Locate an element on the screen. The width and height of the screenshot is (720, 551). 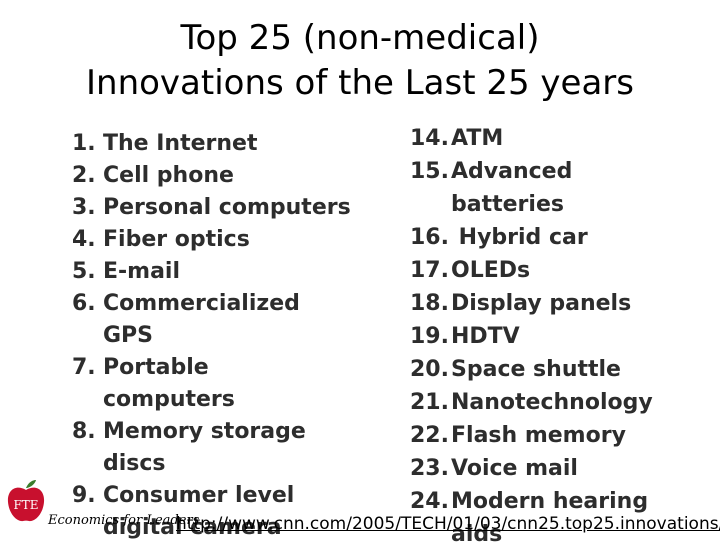
item-text: The Internet is located at coordinates (180, 143).